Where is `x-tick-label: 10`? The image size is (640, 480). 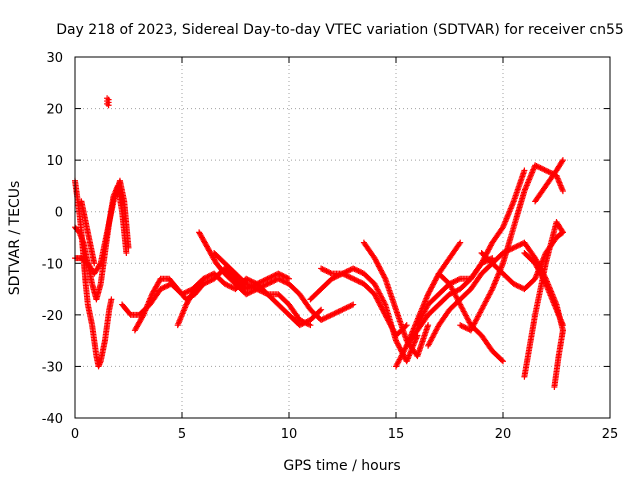 x-tick-label: 10 is located at coordinates (289, 434).